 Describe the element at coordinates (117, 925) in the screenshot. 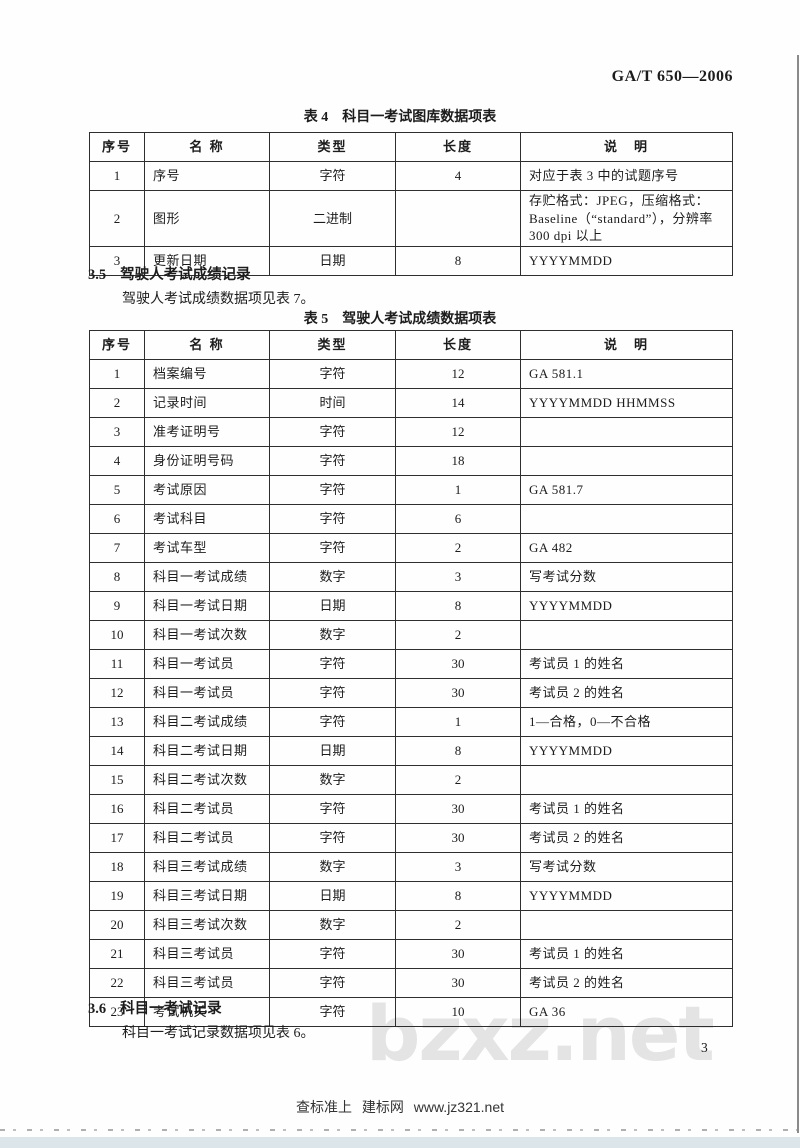

I see `table-cell: 20` at that location.